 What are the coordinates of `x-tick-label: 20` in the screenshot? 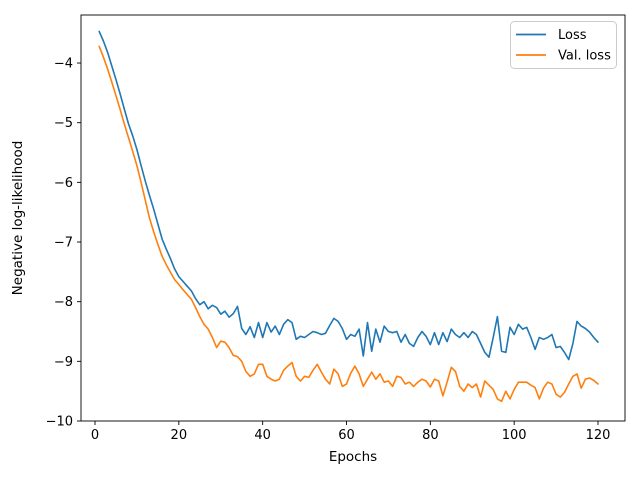 It's located at (179, 435).